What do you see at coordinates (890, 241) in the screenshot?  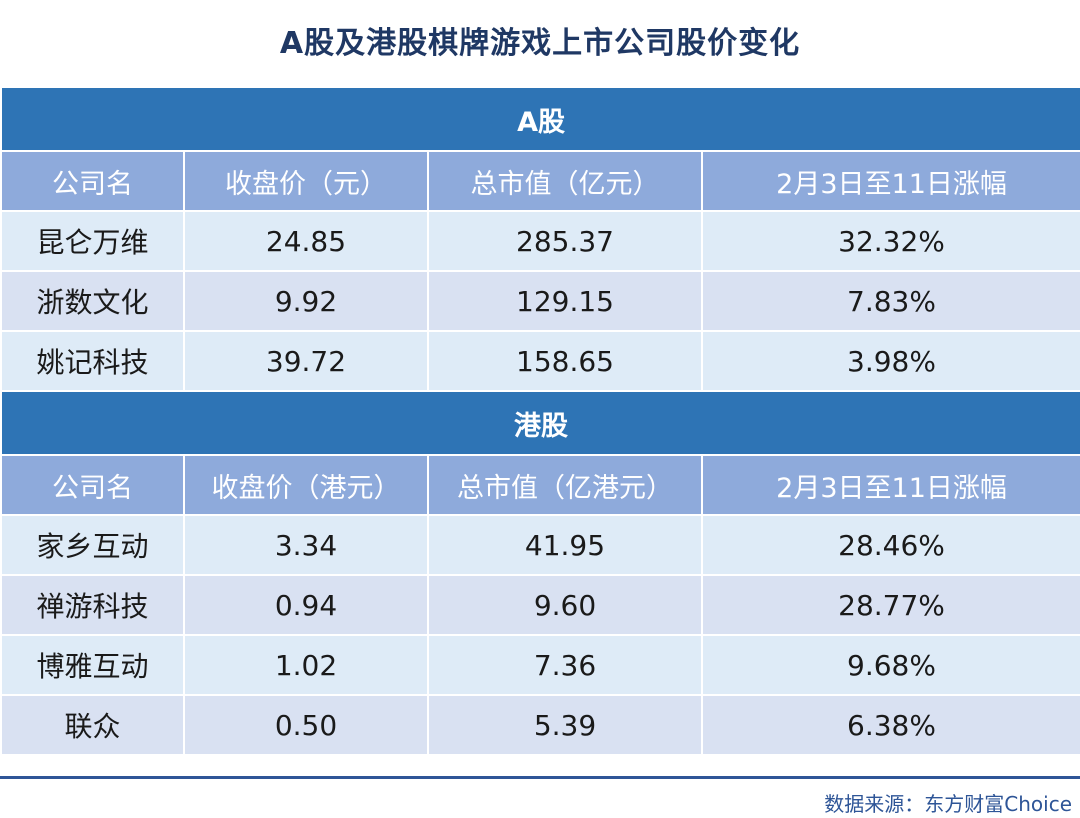 I see `value-cell: 32.32%` at bounding box center [890, 241].